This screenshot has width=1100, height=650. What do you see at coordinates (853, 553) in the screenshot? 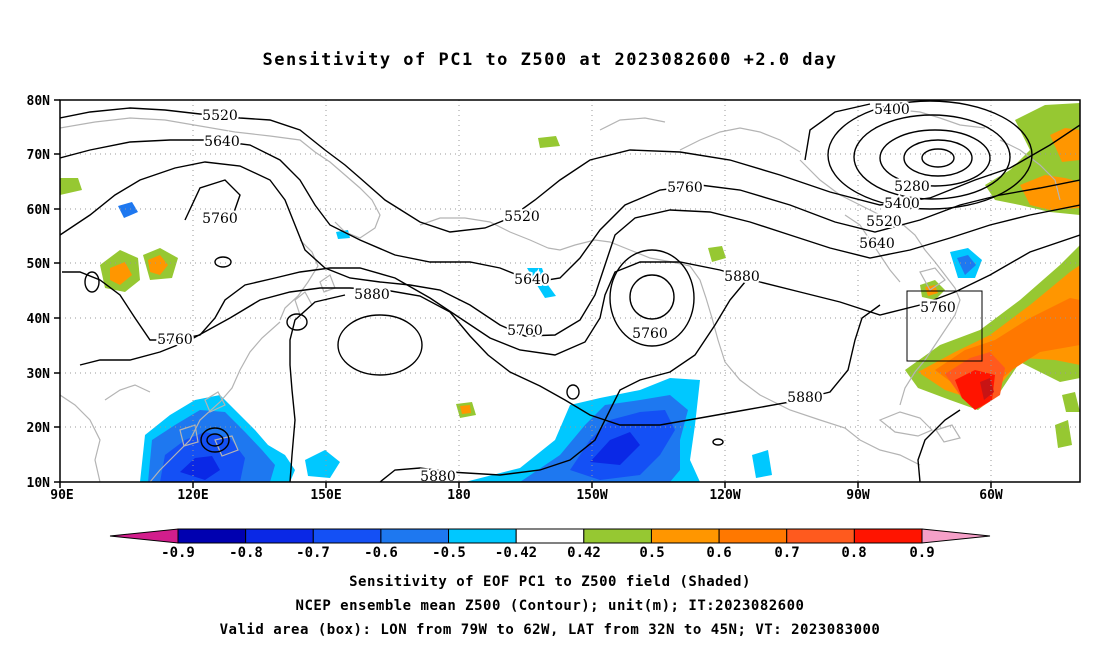
I see `colorbar-label: 0.8` at bounding box center [853, 553].